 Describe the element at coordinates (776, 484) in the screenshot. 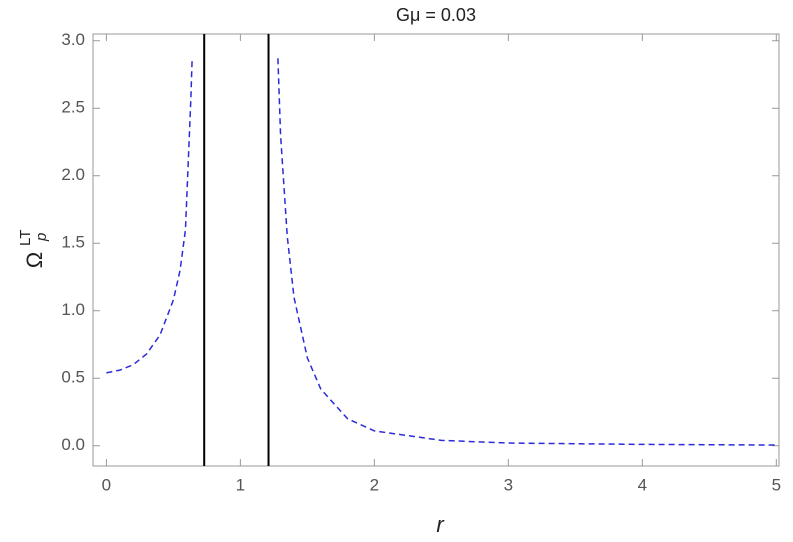

I see `x-tick-label: 5` at that location.